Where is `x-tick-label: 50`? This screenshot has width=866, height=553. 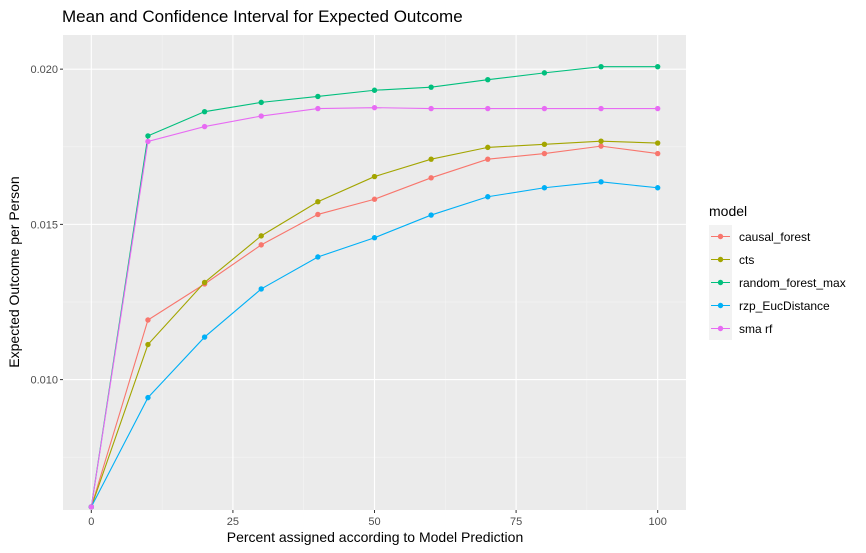
x-tick-label: 50 is located at coordinates (374, 522).